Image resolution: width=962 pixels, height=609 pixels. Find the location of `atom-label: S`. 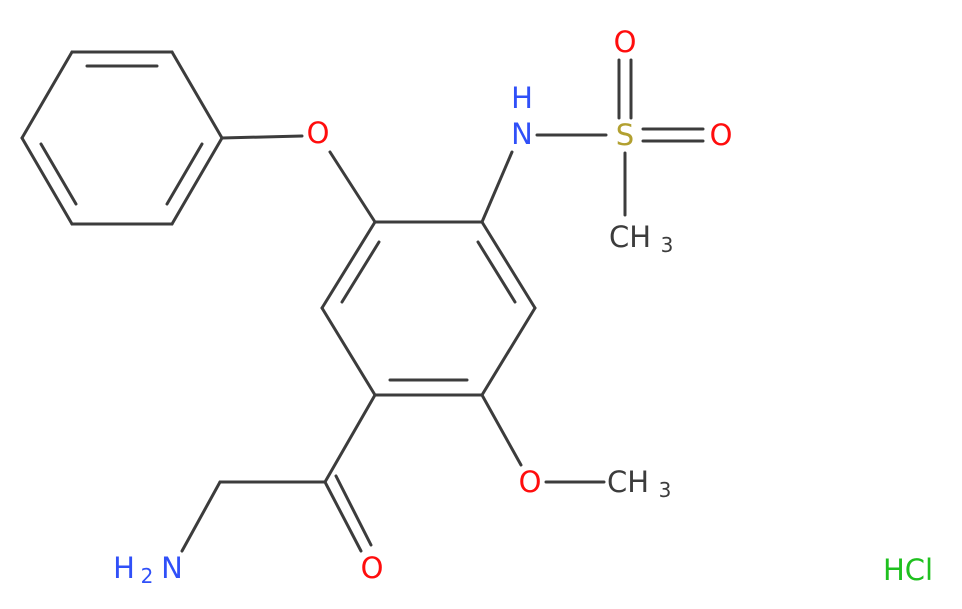

atom-label: S is located at coordinates (625, 135).